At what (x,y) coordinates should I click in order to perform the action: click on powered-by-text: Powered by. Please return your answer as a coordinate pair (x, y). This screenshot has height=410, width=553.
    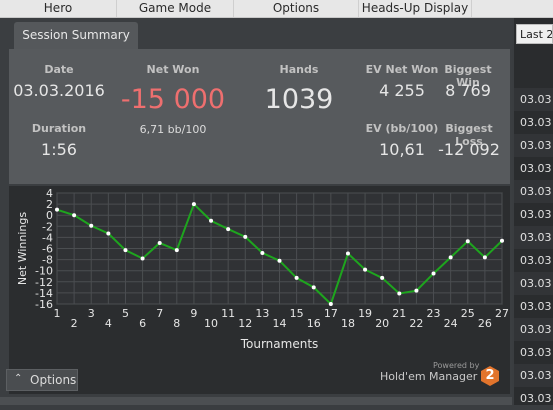
    Looking at the image, I should click on (456, 365).